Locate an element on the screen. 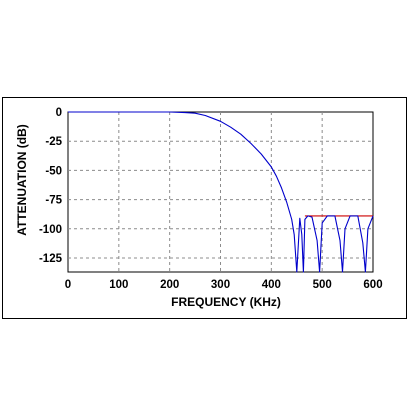  y-tick-label: 0 is located at coordinates (59, 113).